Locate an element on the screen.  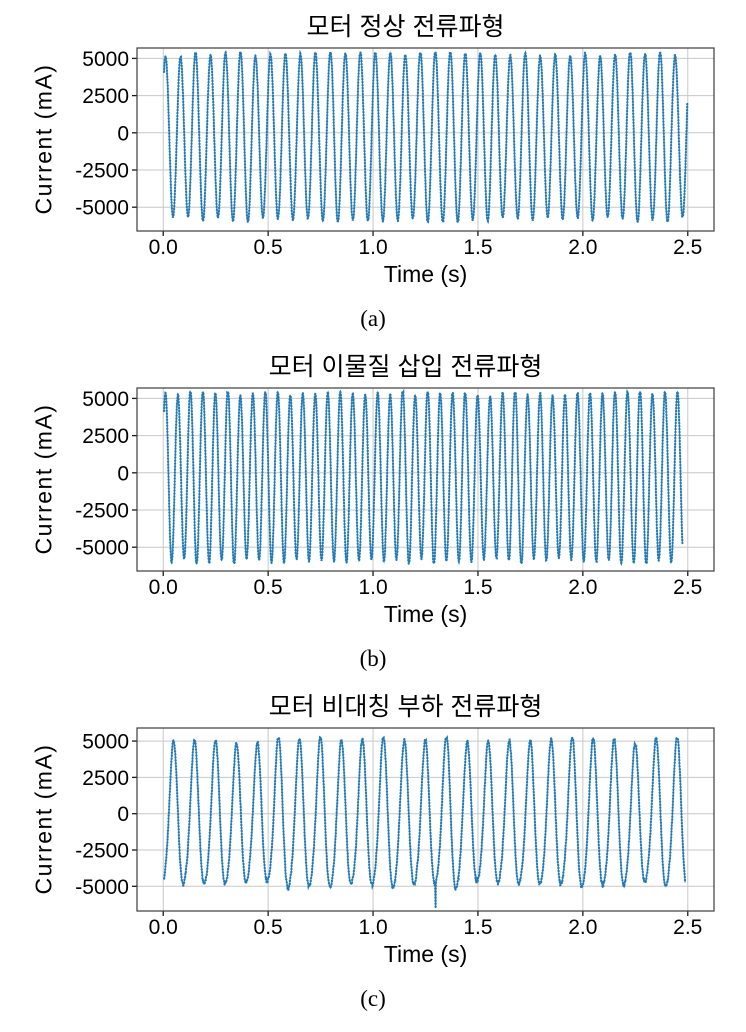
subfigure-caption: (b) is located at coordinates (373, 658).